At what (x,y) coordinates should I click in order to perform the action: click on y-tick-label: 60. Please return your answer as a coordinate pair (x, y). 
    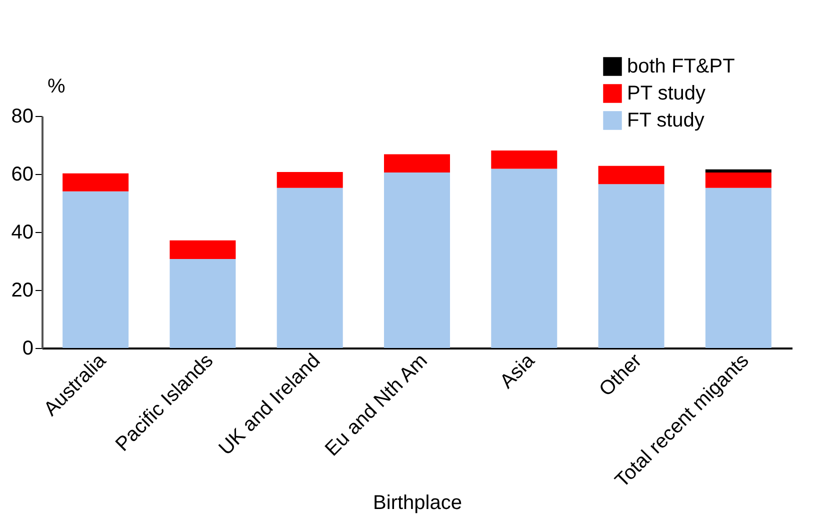
    Looking at the image, I should click on (22, 175).